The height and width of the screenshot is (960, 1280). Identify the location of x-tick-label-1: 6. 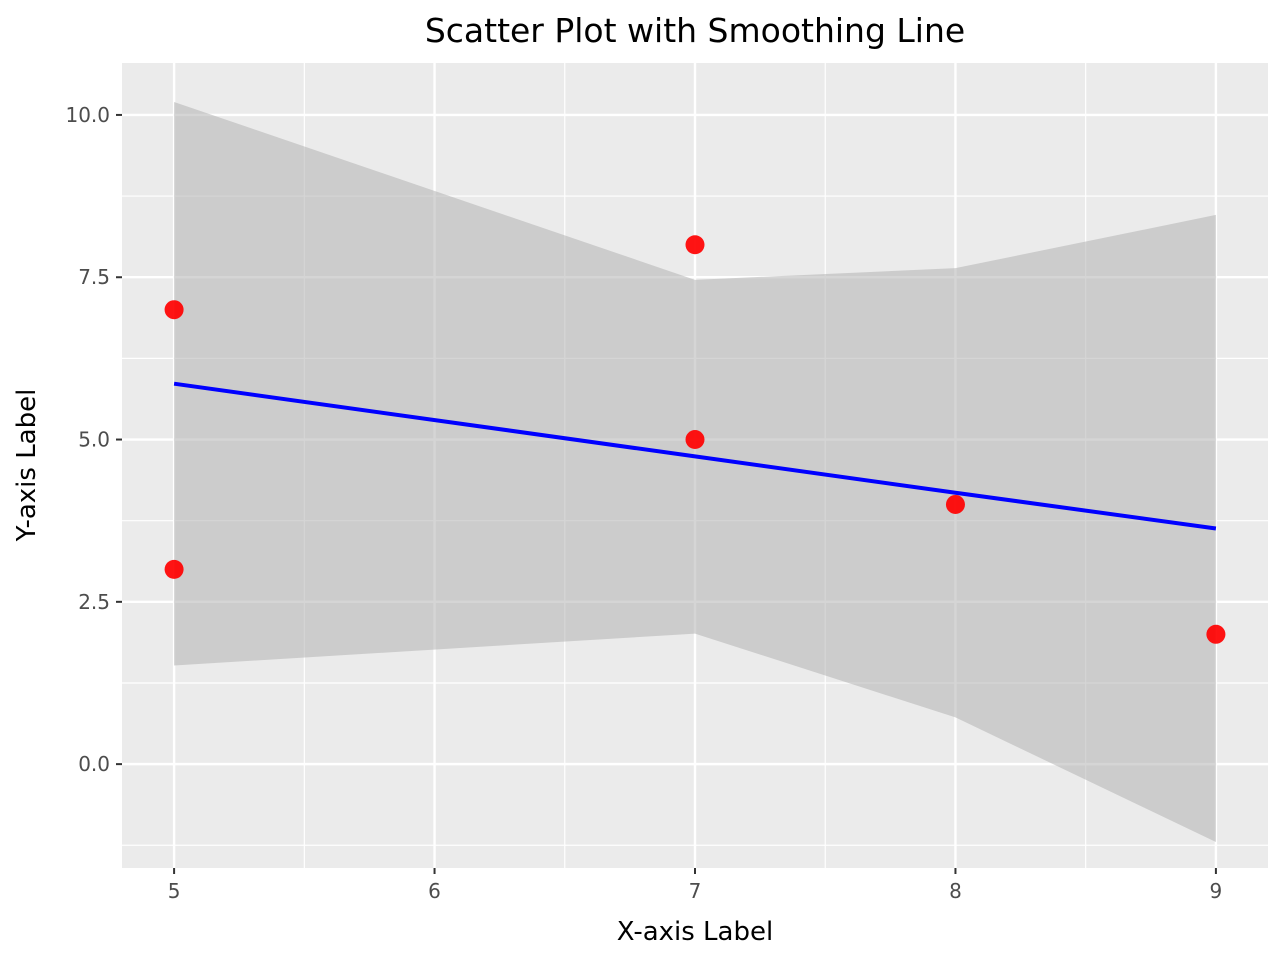
(434, 891).